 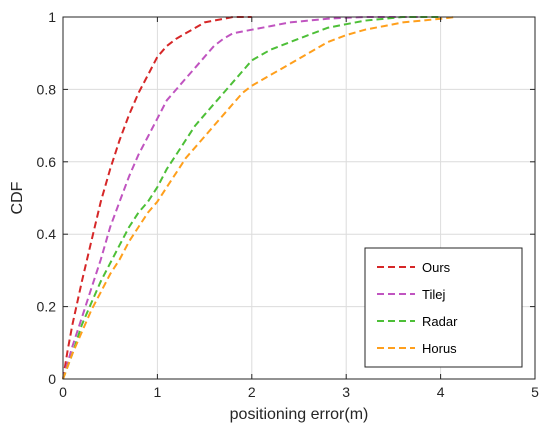 What do you see at coordinates (439, 348) in the screenshot?
I see `legend-label-horus: Horus` at bounding box center [439, 348].